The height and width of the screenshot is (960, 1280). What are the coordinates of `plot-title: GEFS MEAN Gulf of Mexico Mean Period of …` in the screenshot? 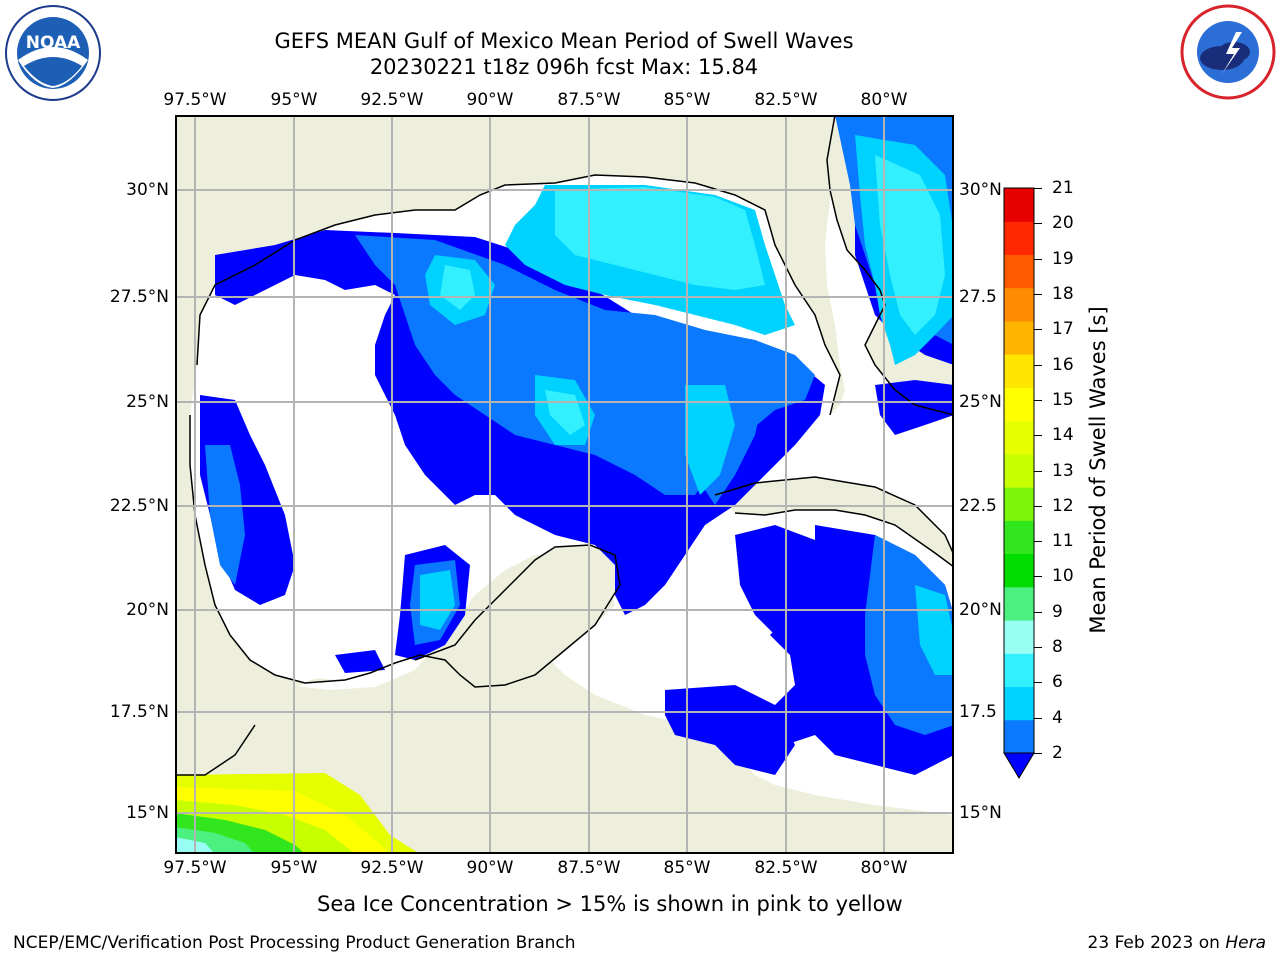 It's located at (564, 41).